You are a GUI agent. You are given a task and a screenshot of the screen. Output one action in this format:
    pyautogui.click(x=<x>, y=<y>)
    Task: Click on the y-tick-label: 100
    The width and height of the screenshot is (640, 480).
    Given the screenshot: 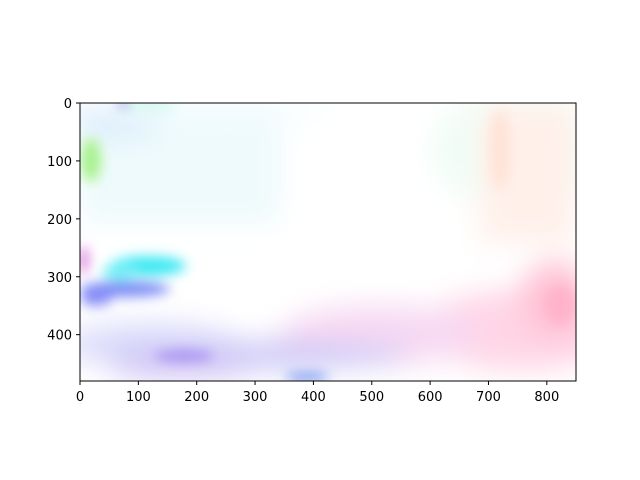 What is the action you would take?
    pyautogui.click(x=59, y=162)
    